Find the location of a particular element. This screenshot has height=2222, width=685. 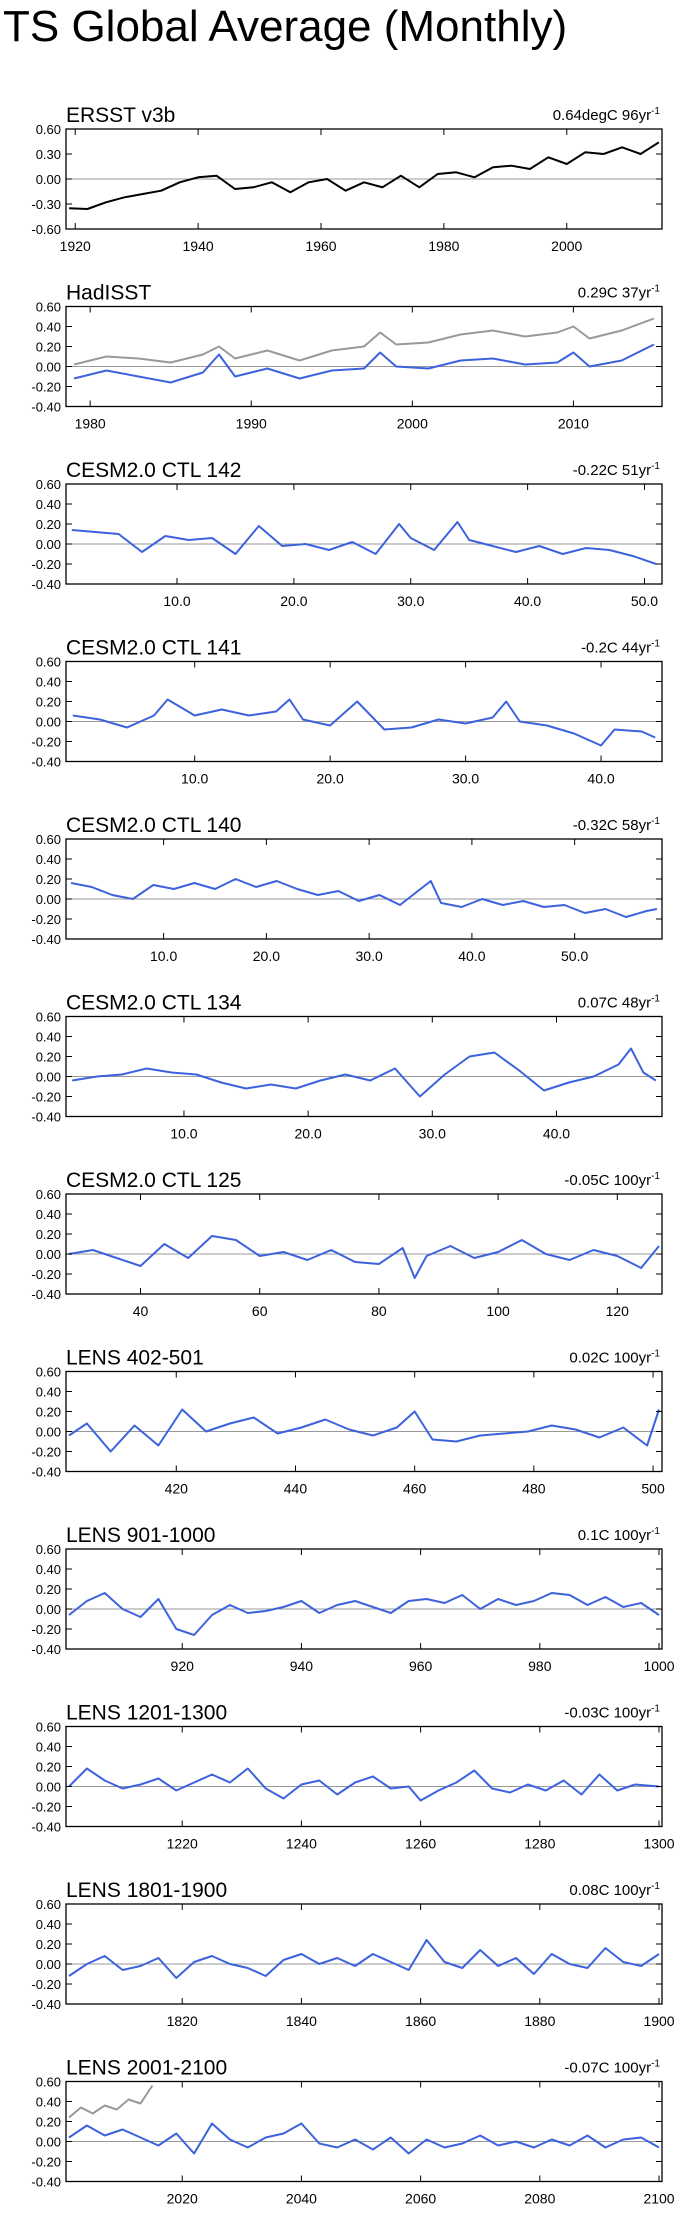

trend-label: 0.64degC 96yr-1 is located at coordinates (607, 115).